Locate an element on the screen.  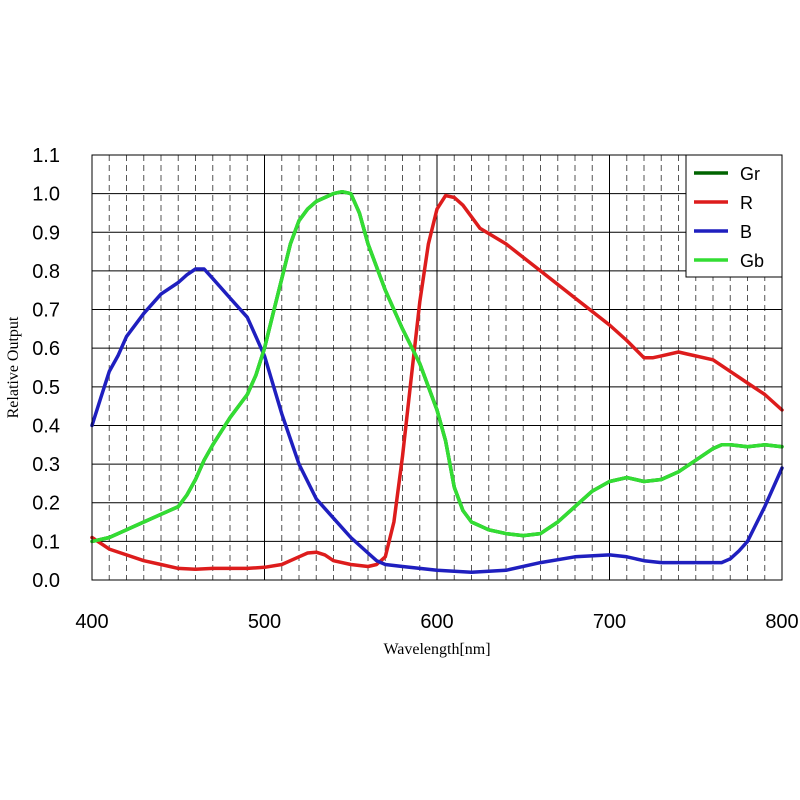
legend-label-gb: Gb is located at coordinates (752, 261).